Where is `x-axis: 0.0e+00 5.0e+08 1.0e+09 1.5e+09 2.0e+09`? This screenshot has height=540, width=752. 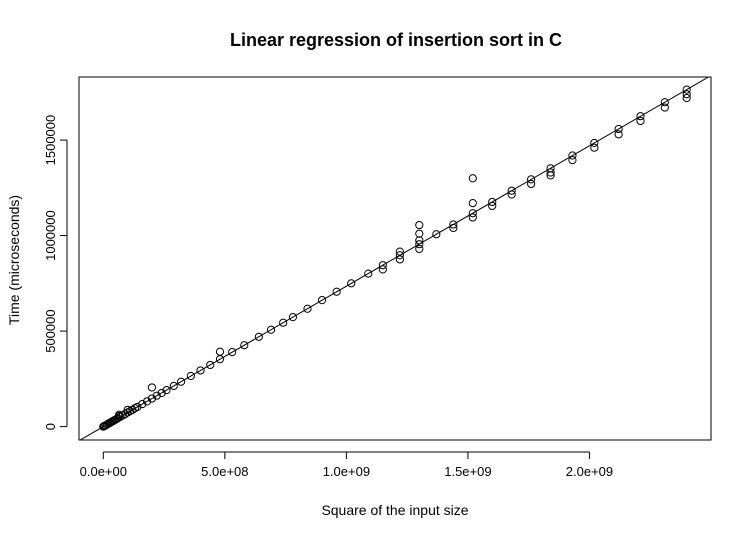
x-axis: 0.0e+00 5.0e+08 1.0e+09 1.5e+09 2.0e+09 is located at coordinates (346, 465).